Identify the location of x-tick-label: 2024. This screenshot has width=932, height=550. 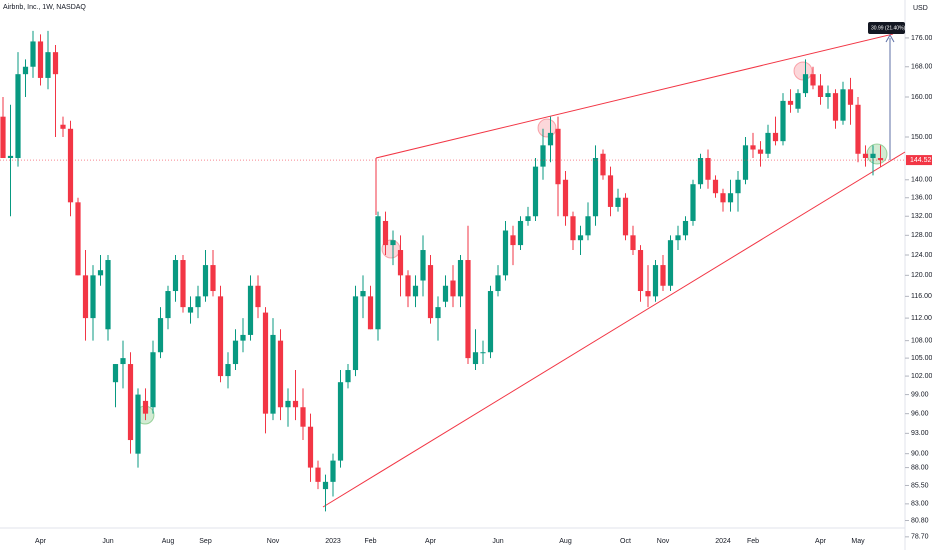
(723, 541).